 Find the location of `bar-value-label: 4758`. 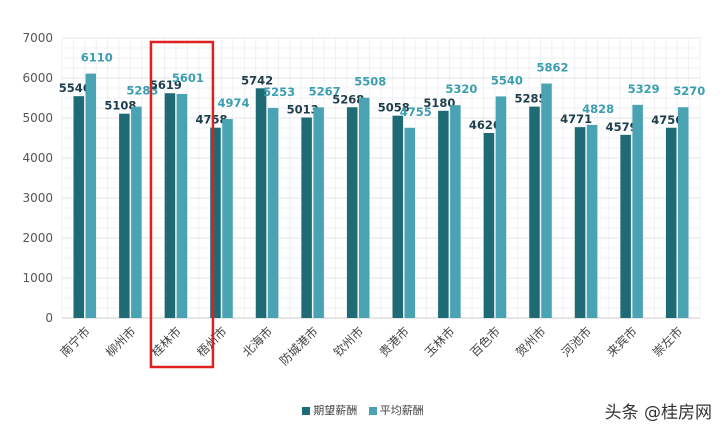

bar-value-label: 4758 is located at coordinates (211, 120).